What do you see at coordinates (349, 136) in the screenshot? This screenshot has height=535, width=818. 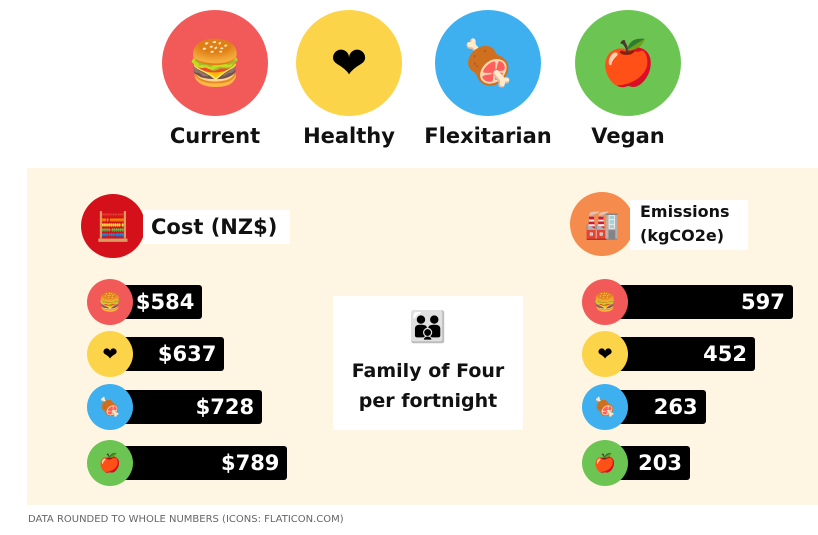 I see `diet-label-healthy: Healthy` at bounding box center [349, 136].